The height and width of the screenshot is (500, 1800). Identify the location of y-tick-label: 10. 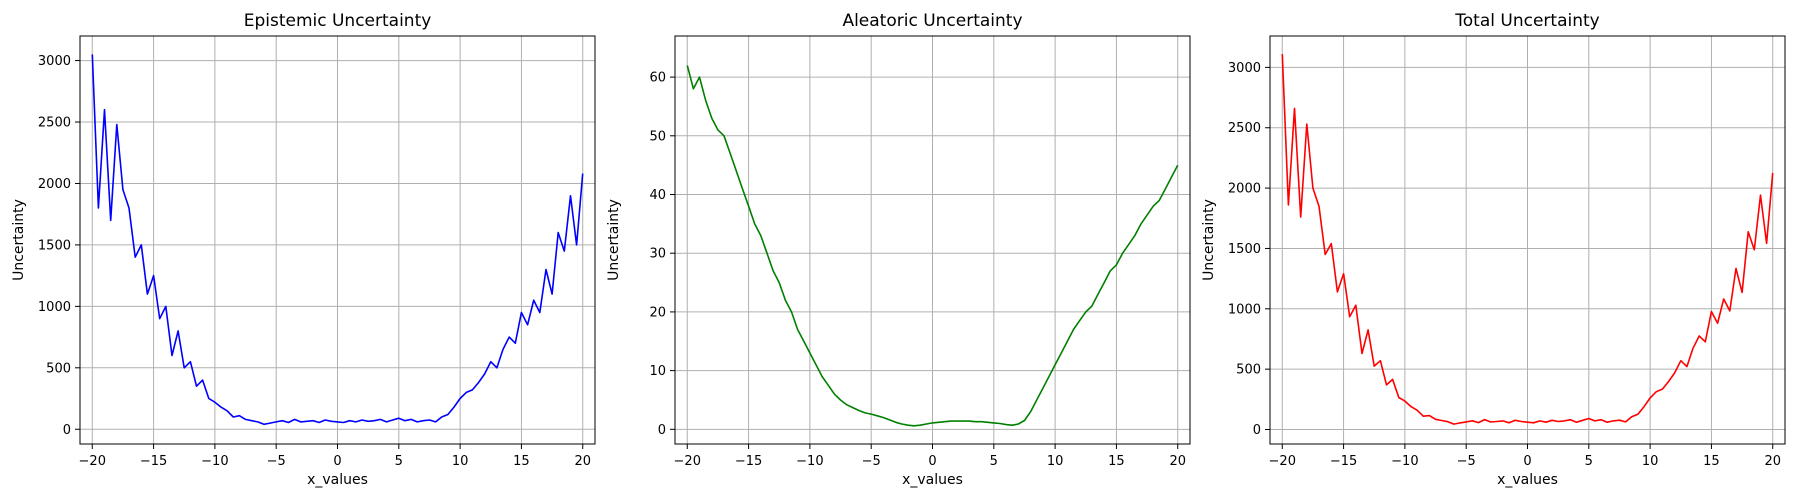
(657, 371).